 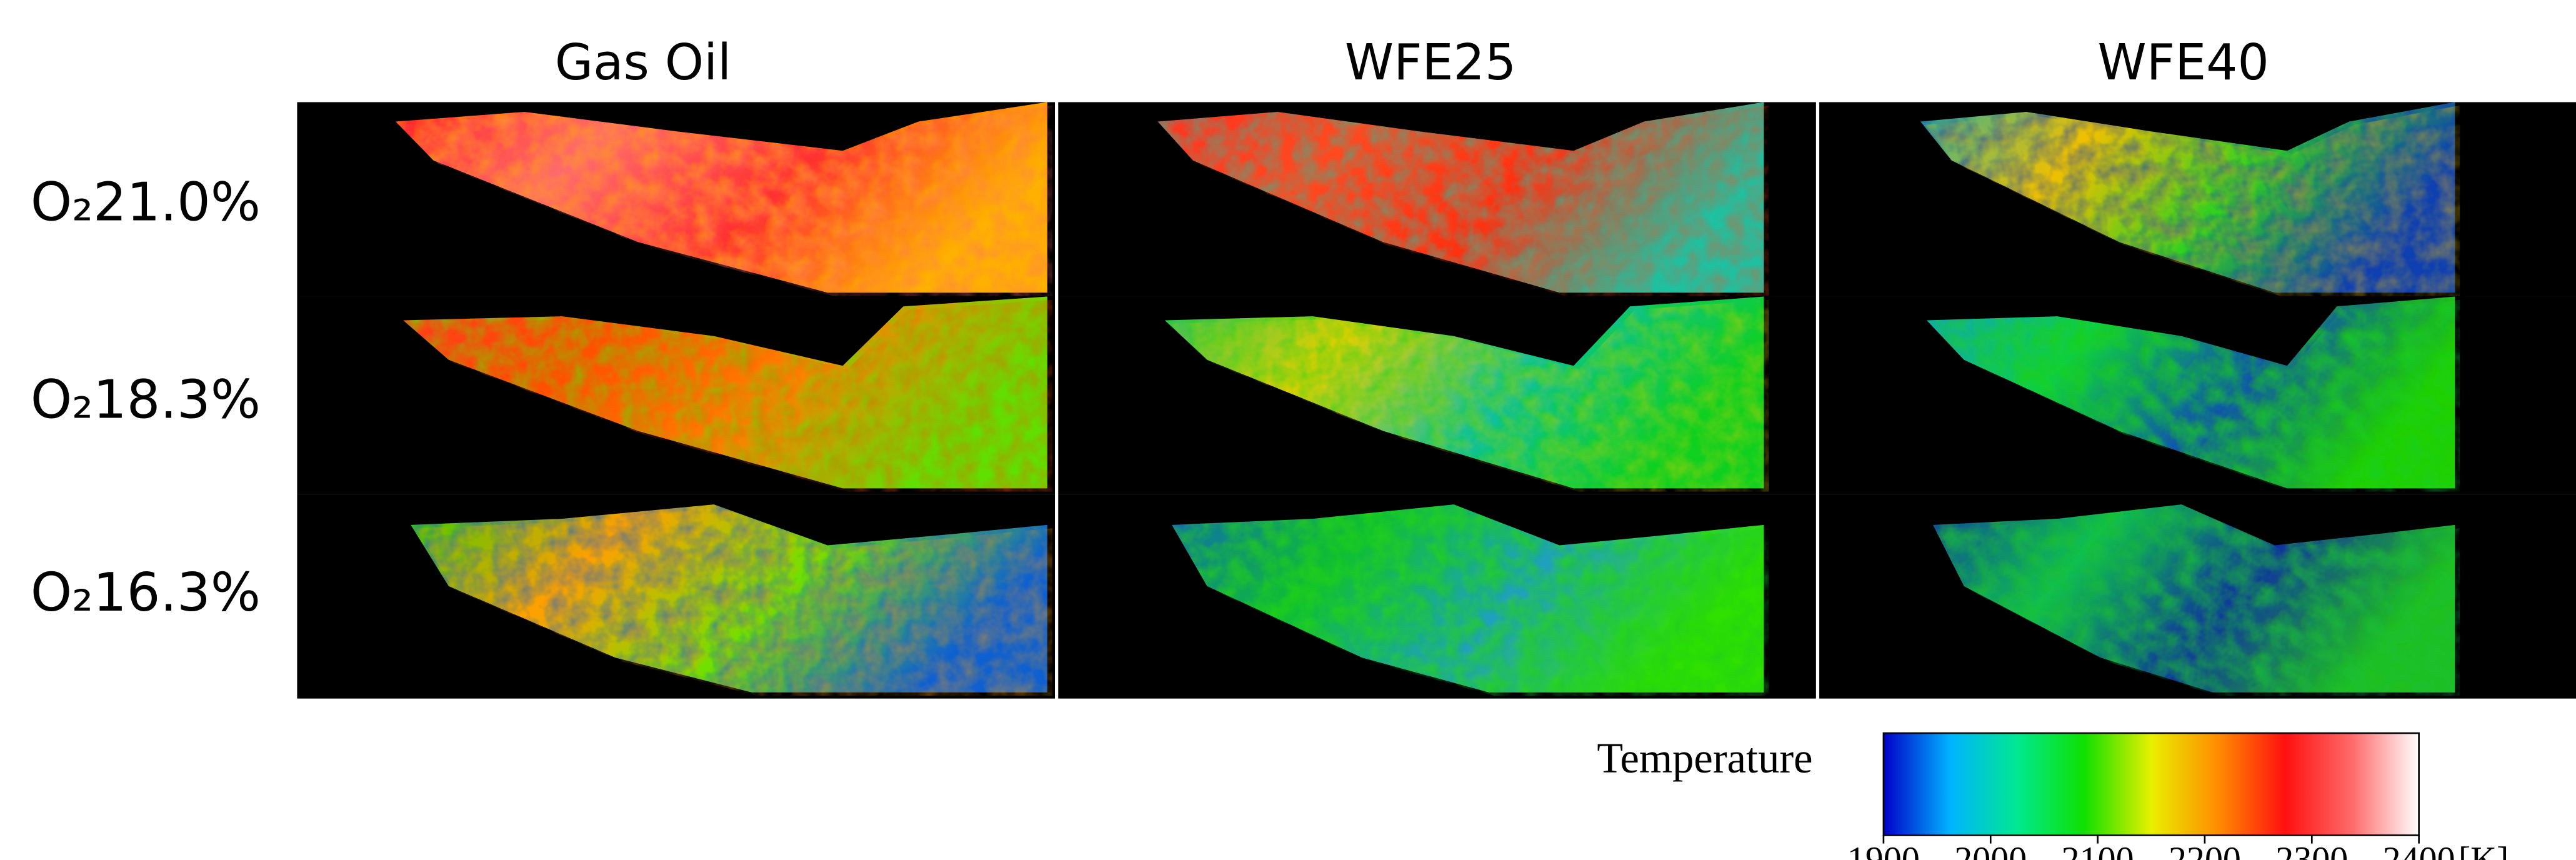 What do you see at coordinates (2419, 849) in the screenshot?
I see `tick-label: 2400` at bounding box center [2419, 849].